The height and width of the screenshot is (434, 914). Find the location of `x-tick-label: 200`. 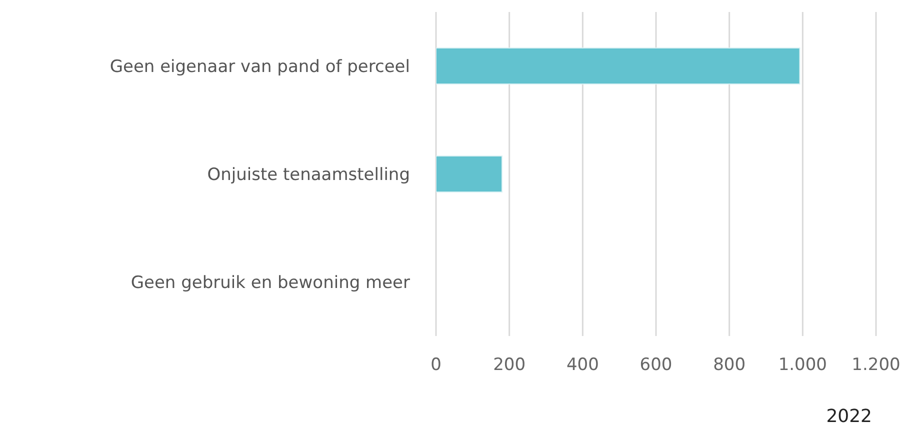

x-tick-label: 200 is located at coordinates (509, 365).